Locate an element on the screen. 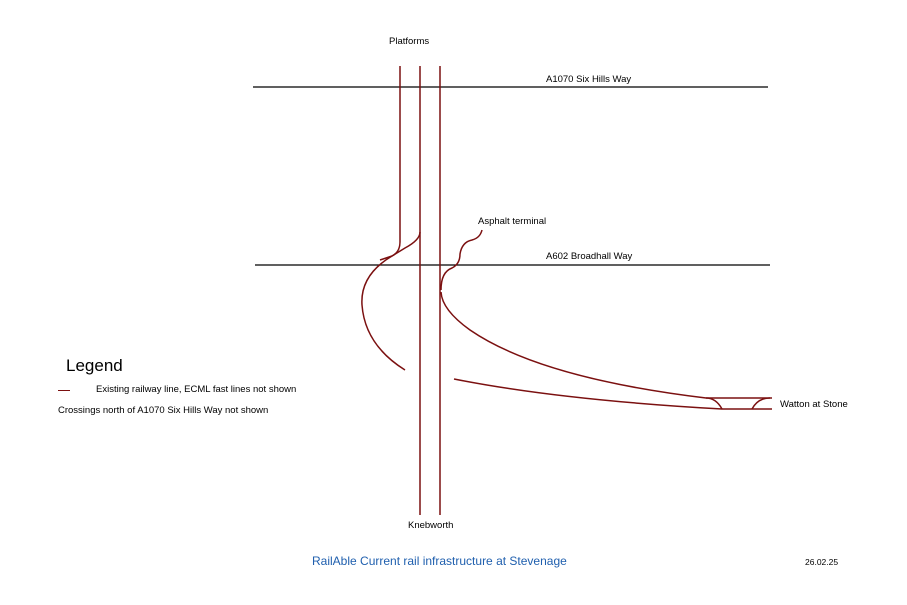 The height and width of the screenshot is (605, 907). legend-title: Legend is located at coordinates (94, 365).